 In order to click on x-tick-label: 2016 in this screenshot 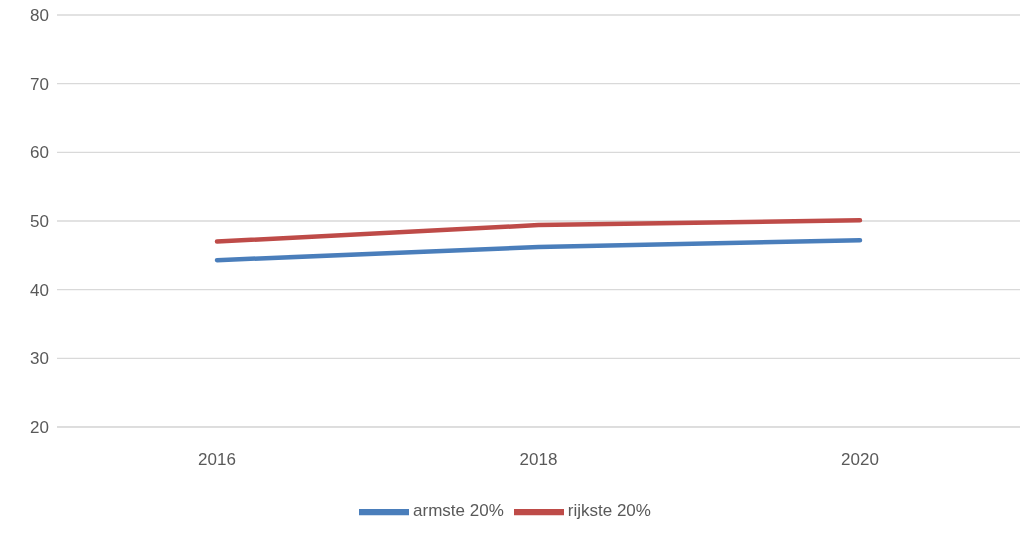, I will do `click(217, 460)`.